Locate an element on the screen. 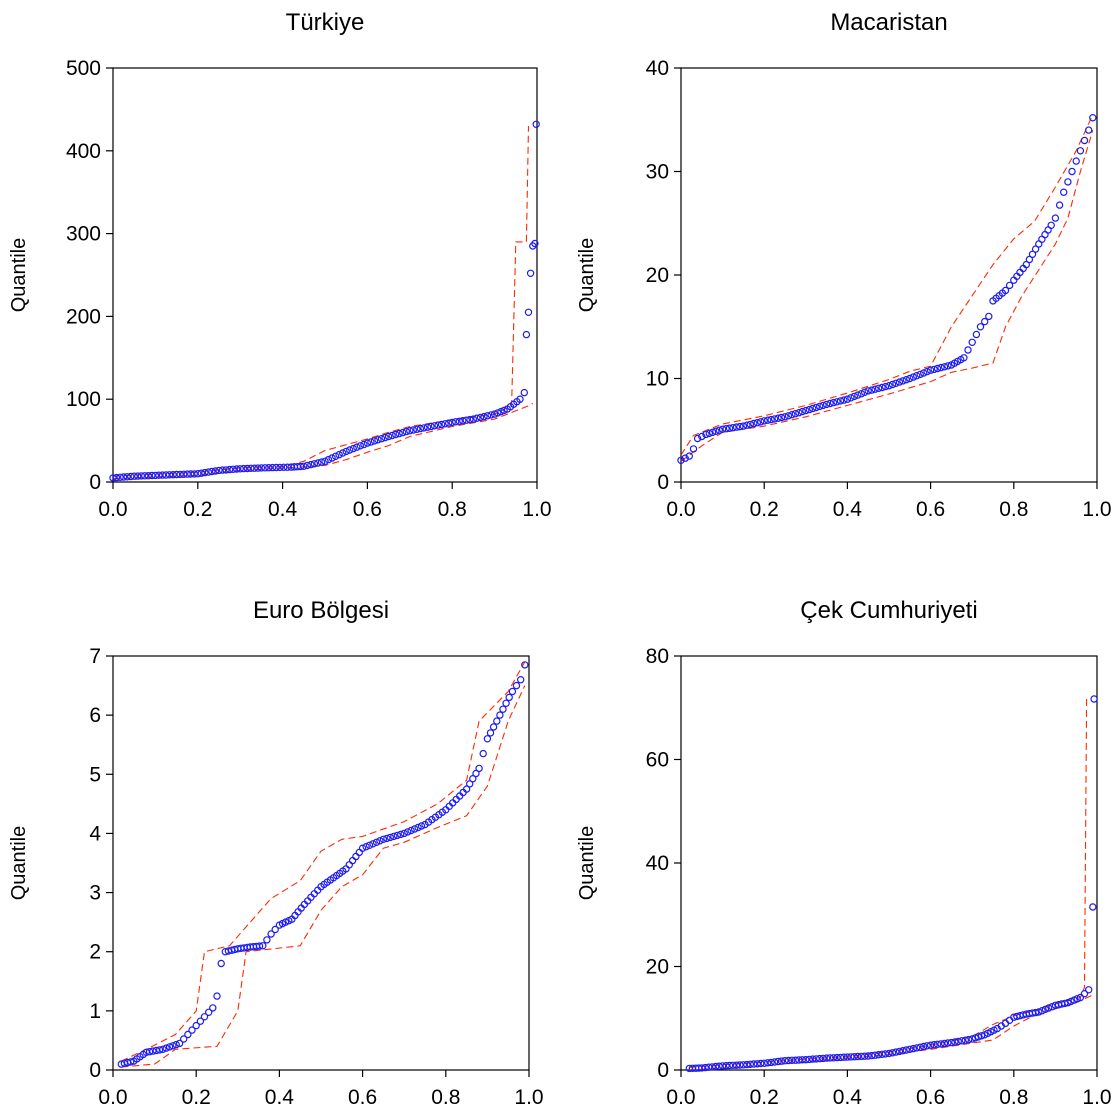 This screenshot has height=1113, width=1111. y-tick-label: 300 is located at coordinates (83, 234).